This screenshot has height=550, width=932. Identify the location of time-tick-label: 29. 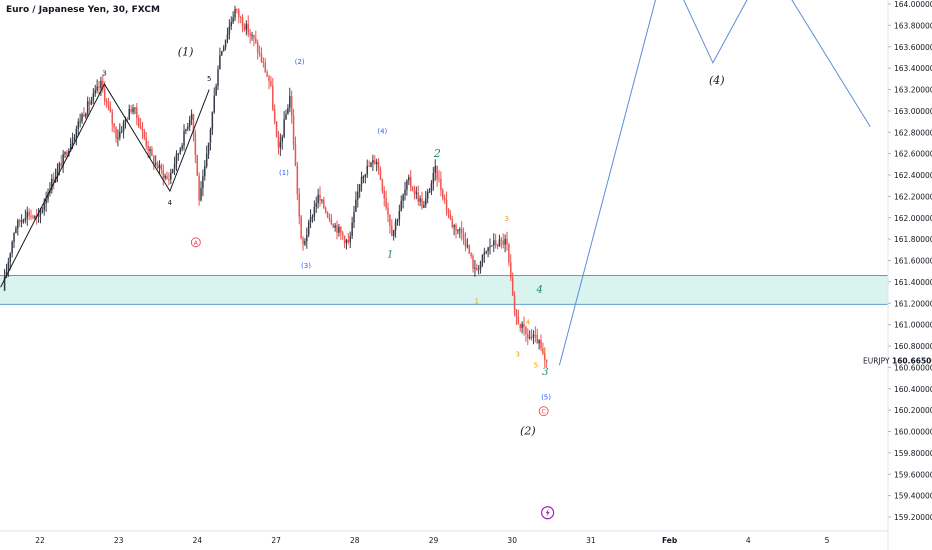
(434, 540).